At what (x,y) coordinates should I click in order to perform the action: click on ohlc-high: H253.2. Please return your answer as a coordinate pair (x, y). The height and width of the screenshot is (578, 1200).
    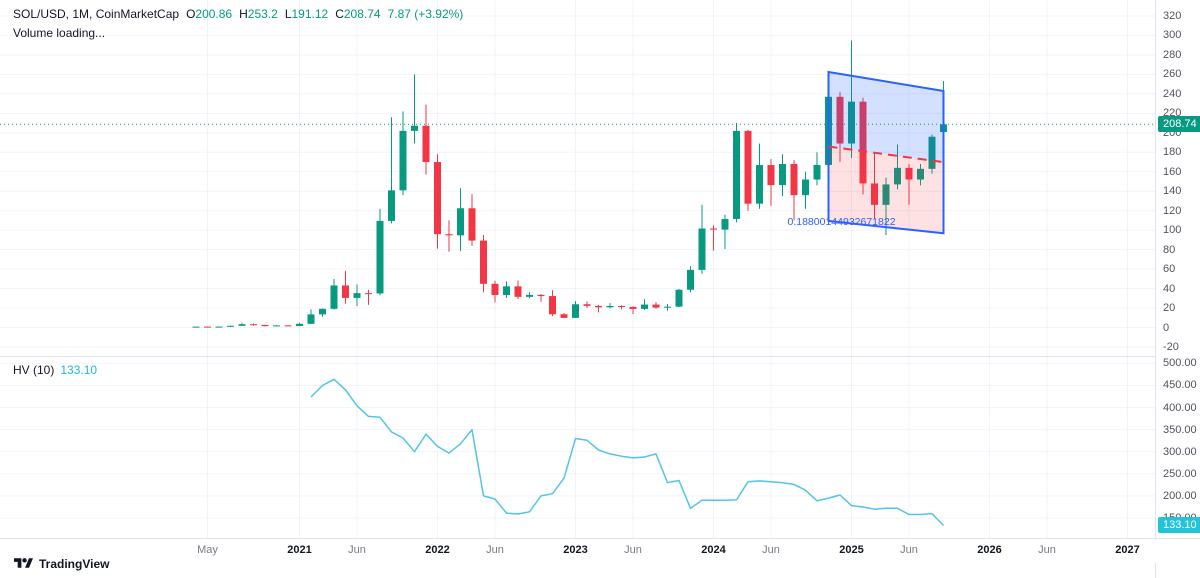
    Looking at the image, I should click on (258, 14).